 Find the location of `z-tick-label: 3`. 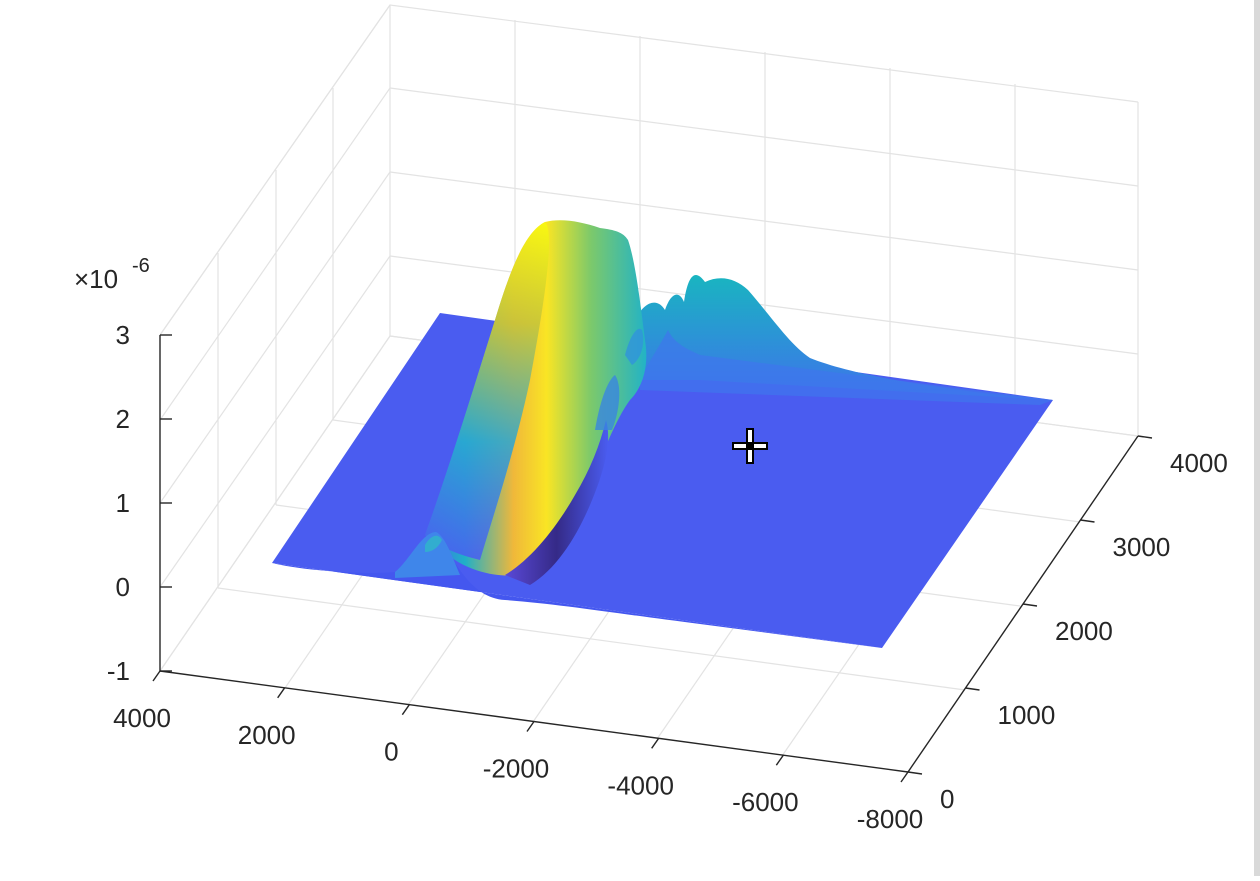

z-tick-label: 3 is located at coordinates (123, 335).